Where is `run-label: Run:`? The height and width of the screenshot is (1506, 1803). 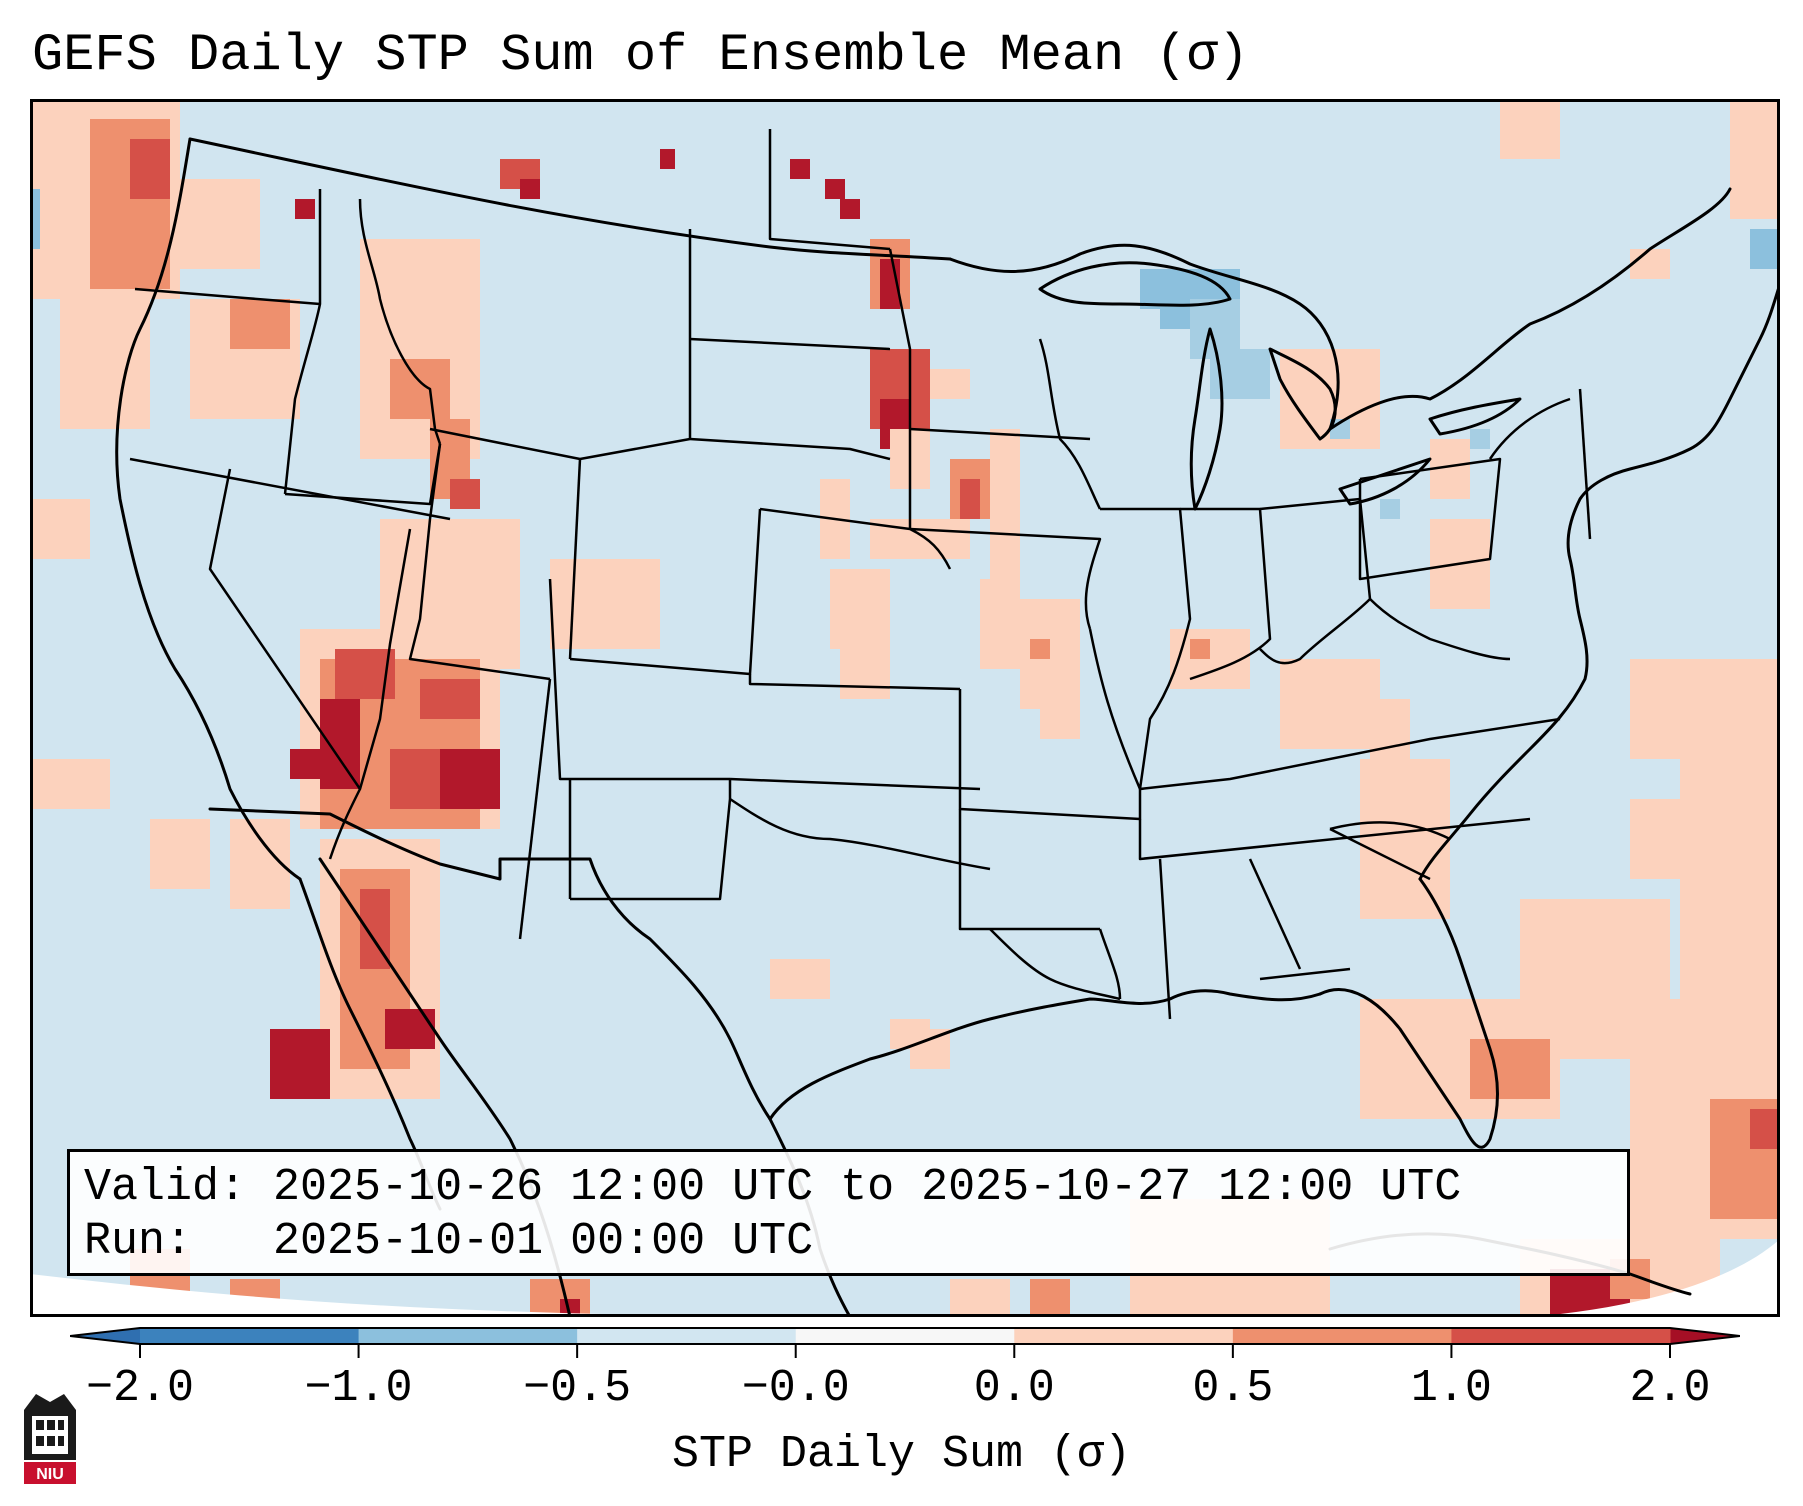 run-label: Run: is located at coordinates (138, 1241).